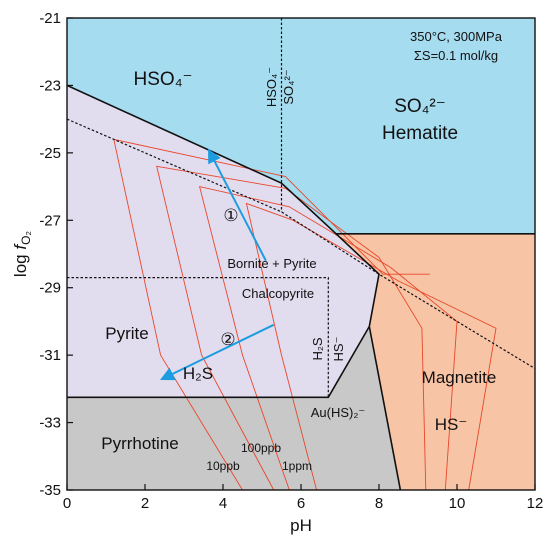 This screenshot has width=550, height=543. I want to click on condition-sulfur: ΣS=0.1 mol/kg, so click(456, 55).